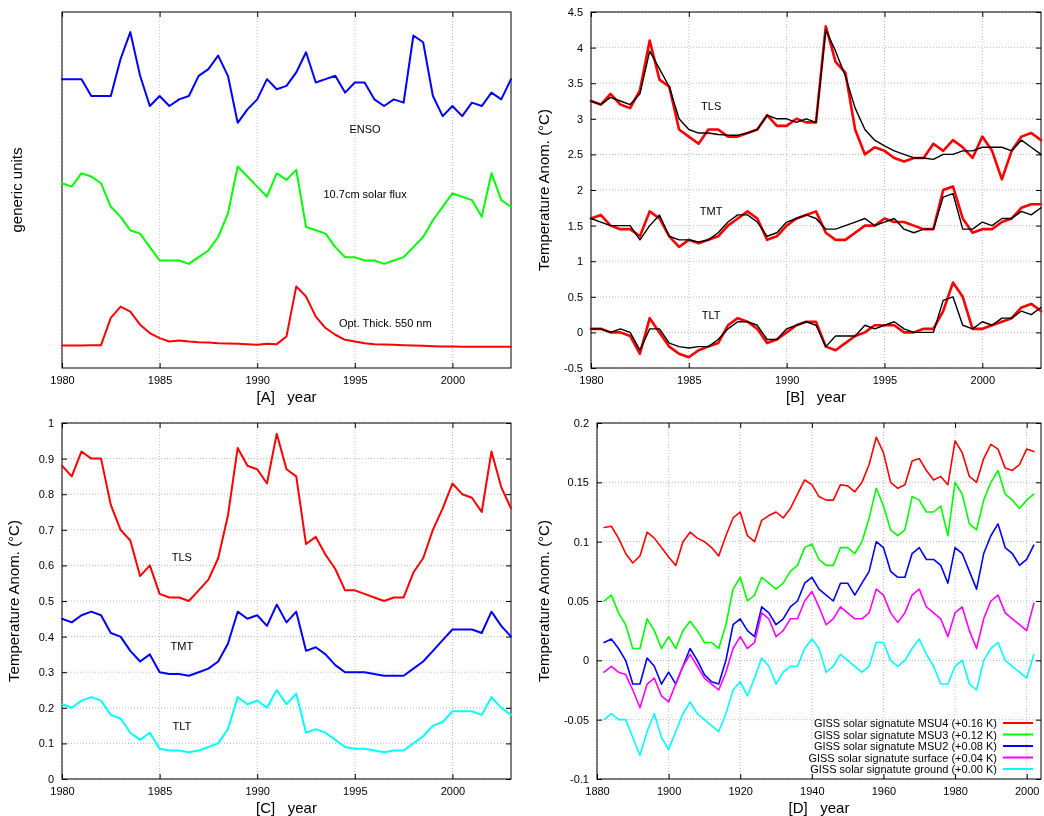 The height and width of the screenshot is (816, 1044). Describe the element at coordinates (579, 779) in the screenshot. I see `y-tick-label: -0.1` at that location.